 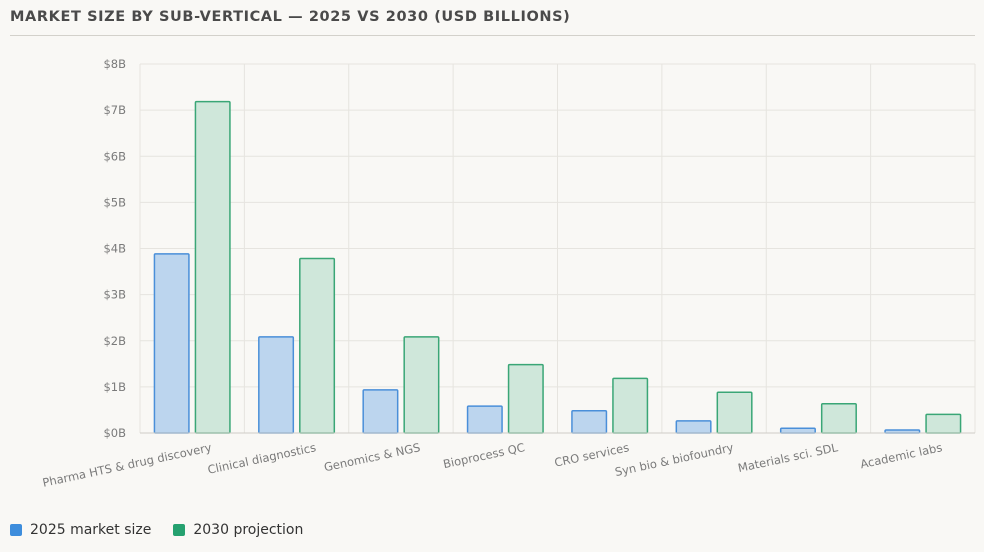 I want to click on x-tick-label: Pharma HTS & drug discovery, so click(x=127, y=465).